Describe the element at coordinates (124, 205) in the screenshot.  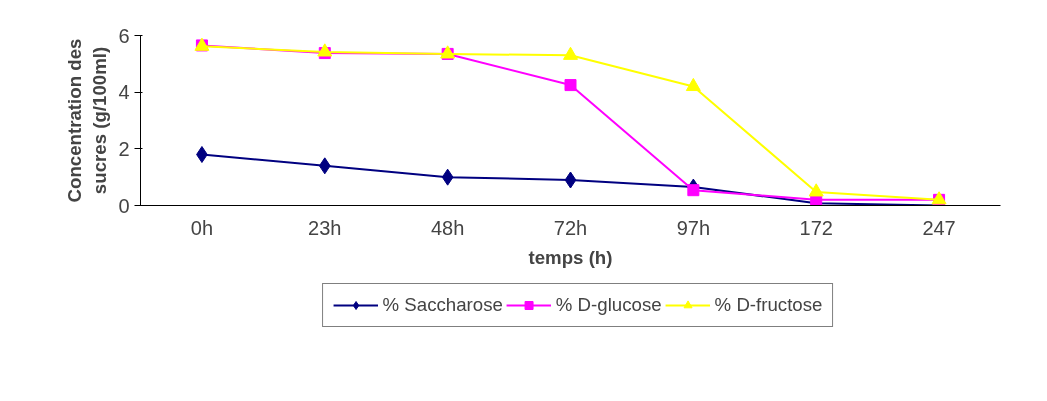
I see `y-tick-label: 0` at that location.